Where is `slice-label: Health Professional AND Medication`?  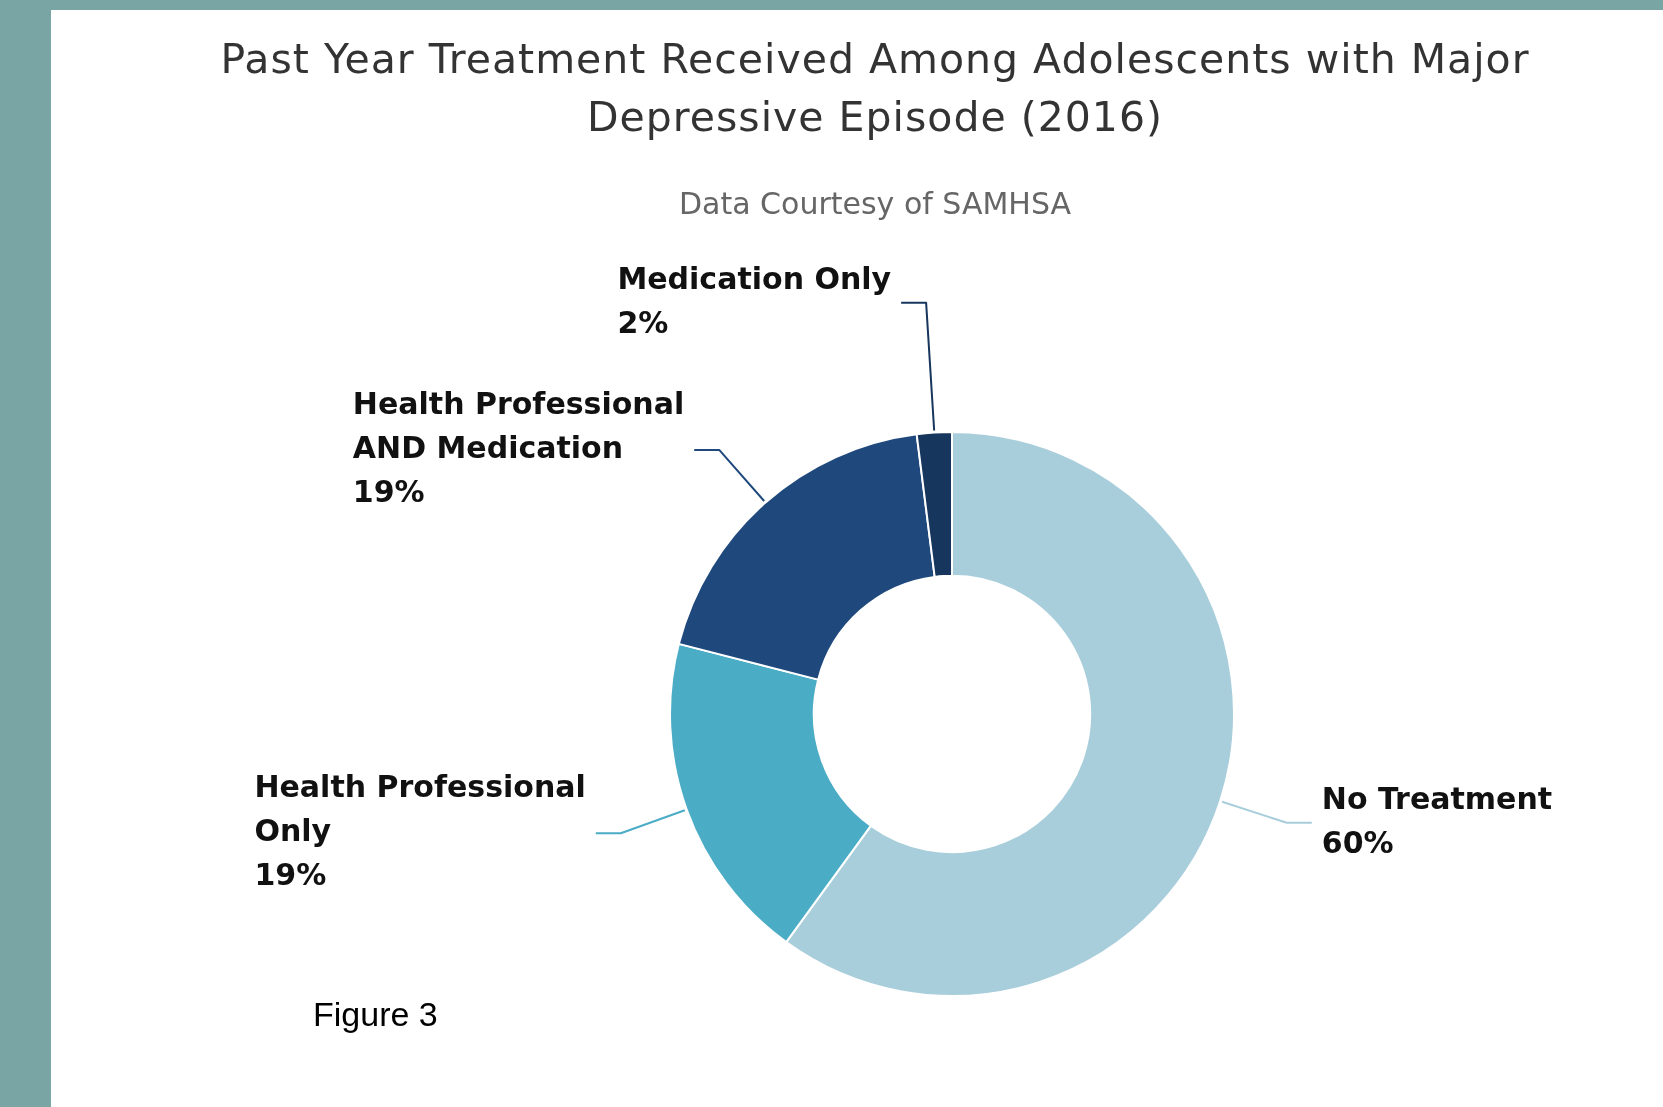 slice-label: Health Professional AND Medication is located at coordinates (518, 425).